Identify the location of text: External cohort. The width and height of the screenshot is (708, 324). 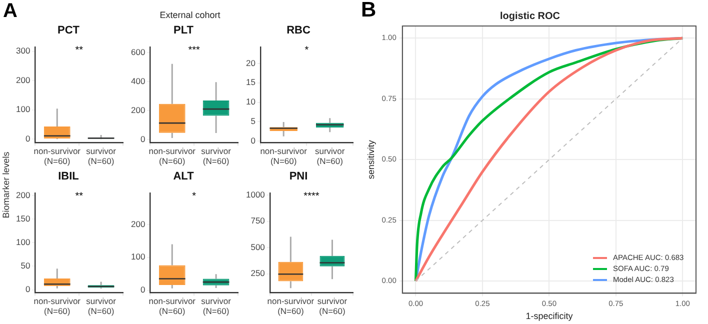
(190, 15).